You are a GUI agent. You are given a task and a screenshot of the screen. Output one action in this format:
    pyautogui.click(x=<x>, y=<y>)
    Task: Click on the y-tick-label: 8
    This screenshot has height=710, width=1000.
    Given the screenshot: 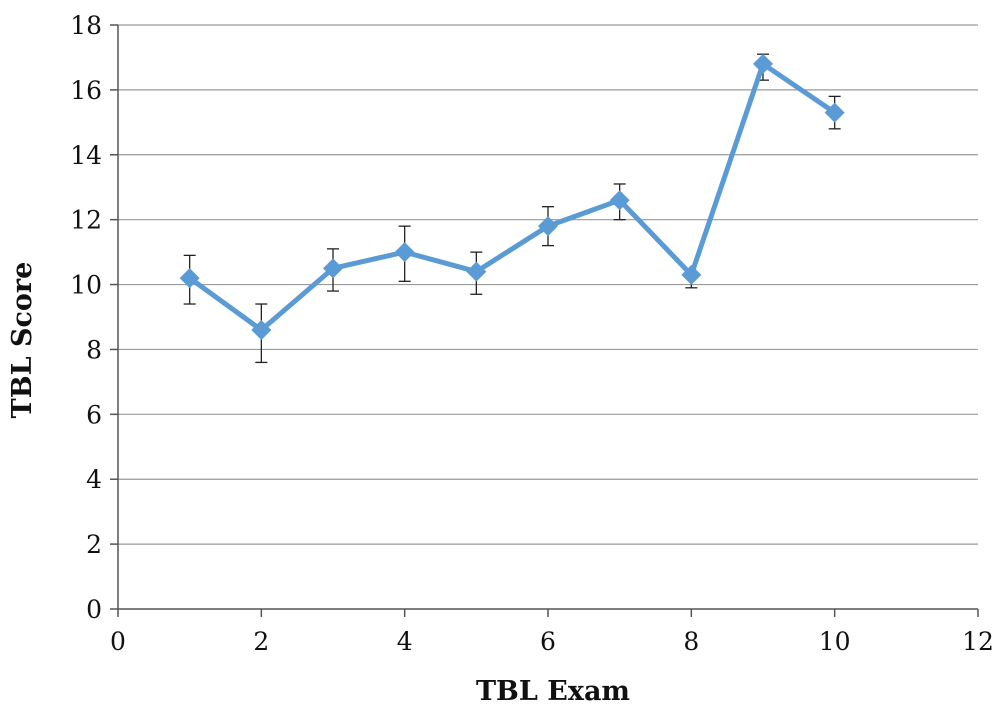 What is the action you would take?
    pyautogui.click(x=94, y=349)
    